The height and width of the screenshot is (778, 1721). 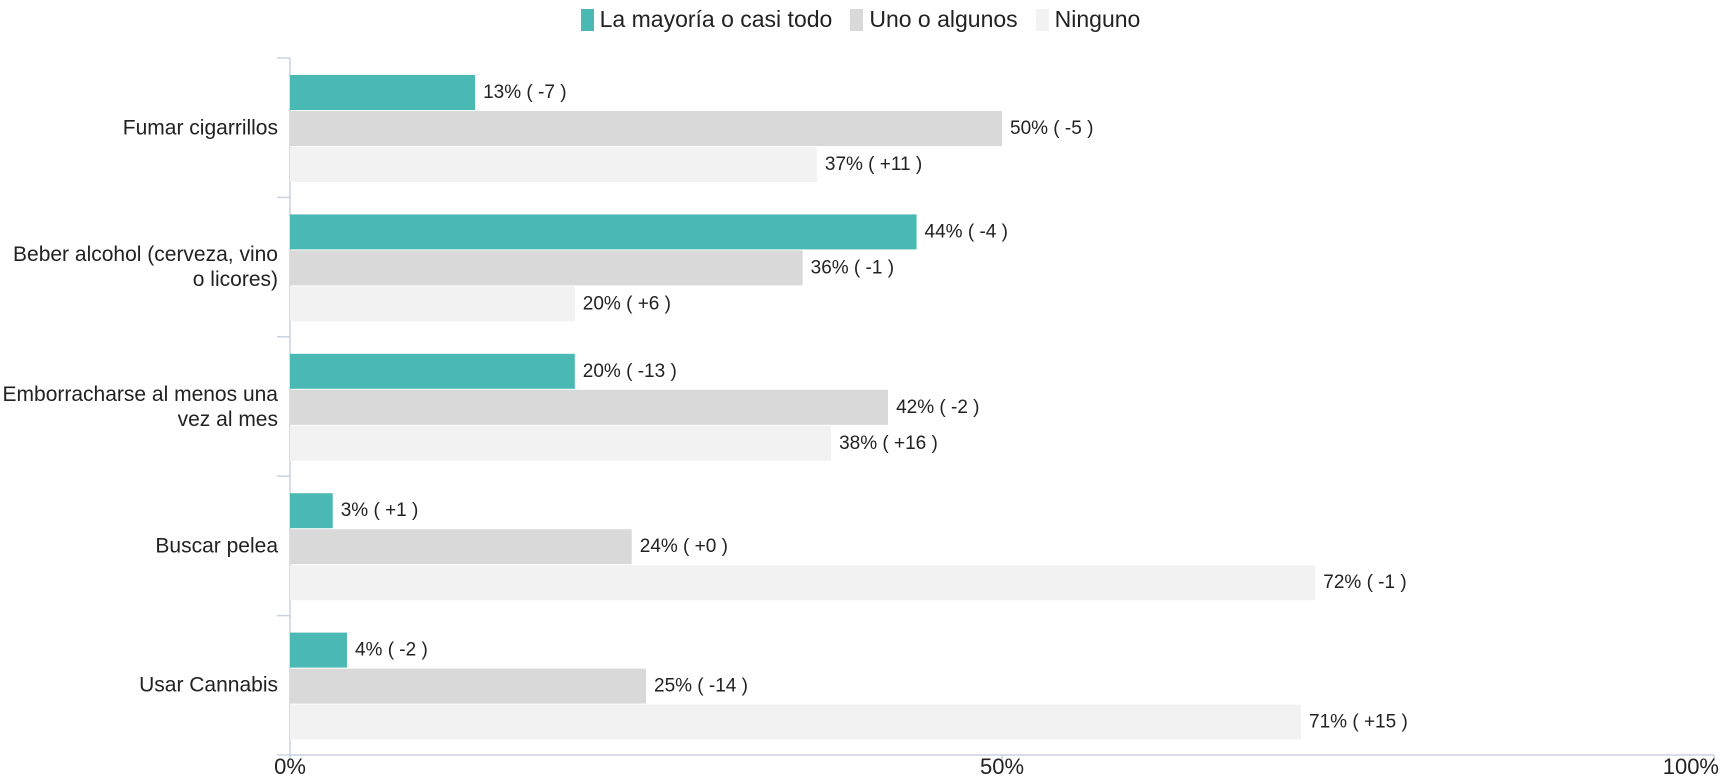 I want to click on legend-label: Uno o algunos, so click(x=943, y=19).